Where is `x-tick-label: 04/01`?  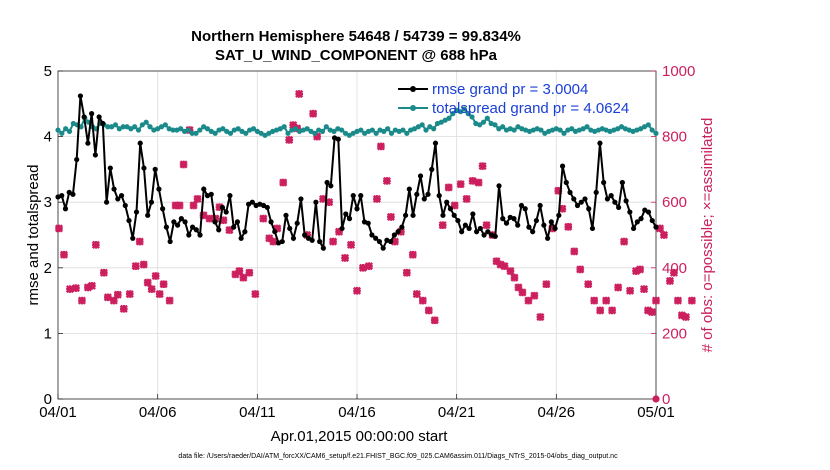
x-tick-label: 04/01 is located at coordinates (58, 412).